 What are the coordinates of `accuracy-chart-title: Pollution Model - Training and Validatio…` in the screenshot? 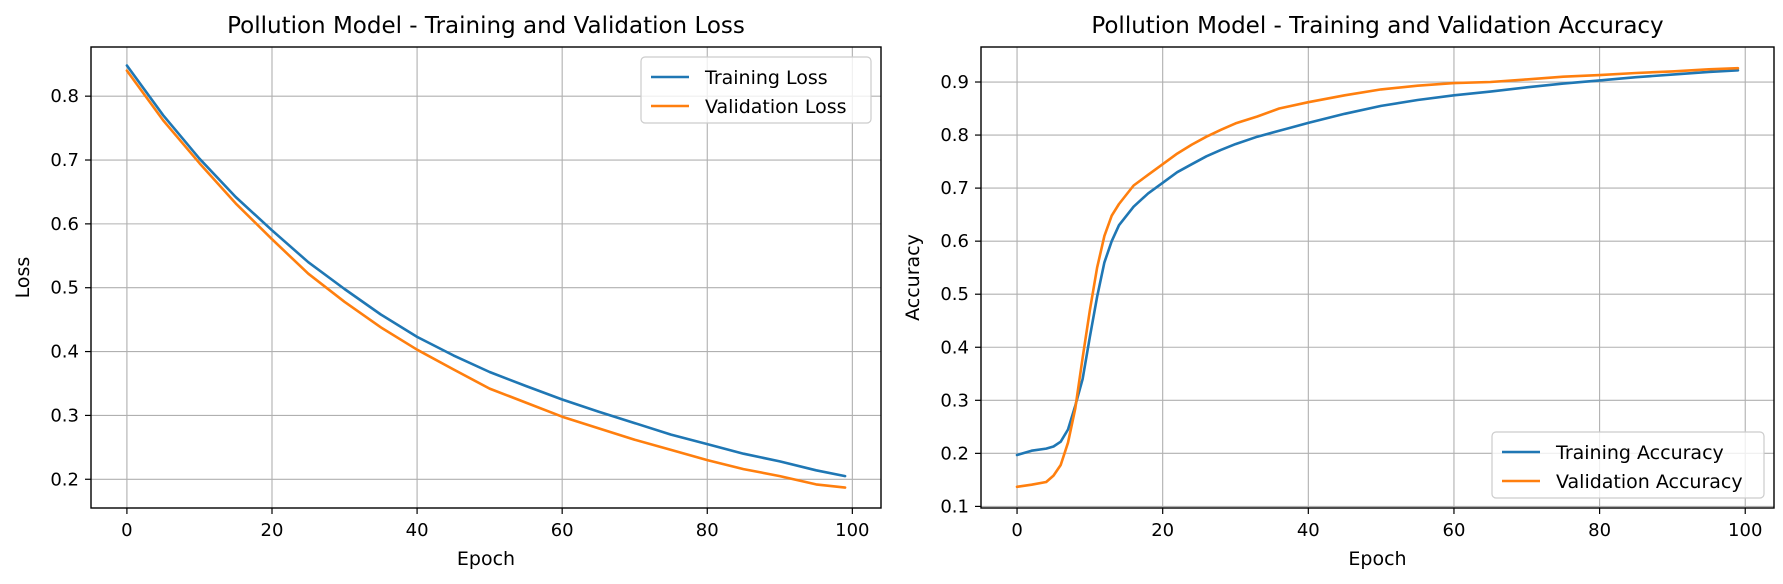 It's located at (1377, 26).